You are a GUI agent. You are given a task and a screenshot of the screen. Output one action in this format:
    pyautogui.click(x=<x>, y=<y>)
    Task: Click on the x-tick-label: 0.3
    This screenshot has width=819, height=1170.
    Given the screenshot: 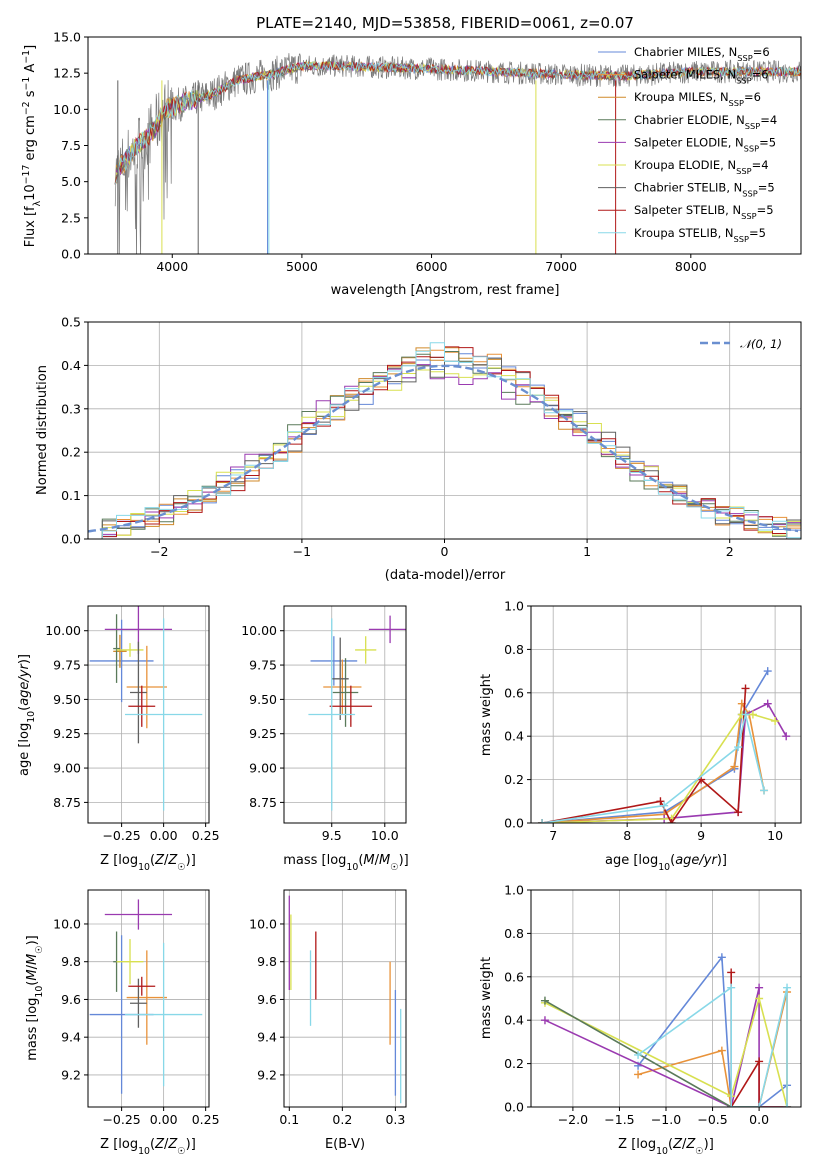 What is the action you would take?
    pyautogui.click(x=395, y=1119)
    